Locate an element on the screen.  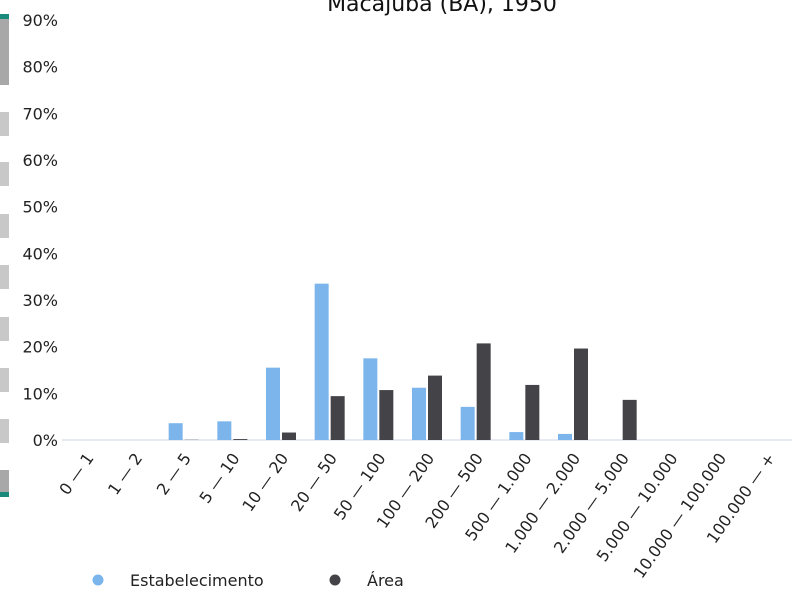
legend-marker-area is located at coordinates (335, 580).